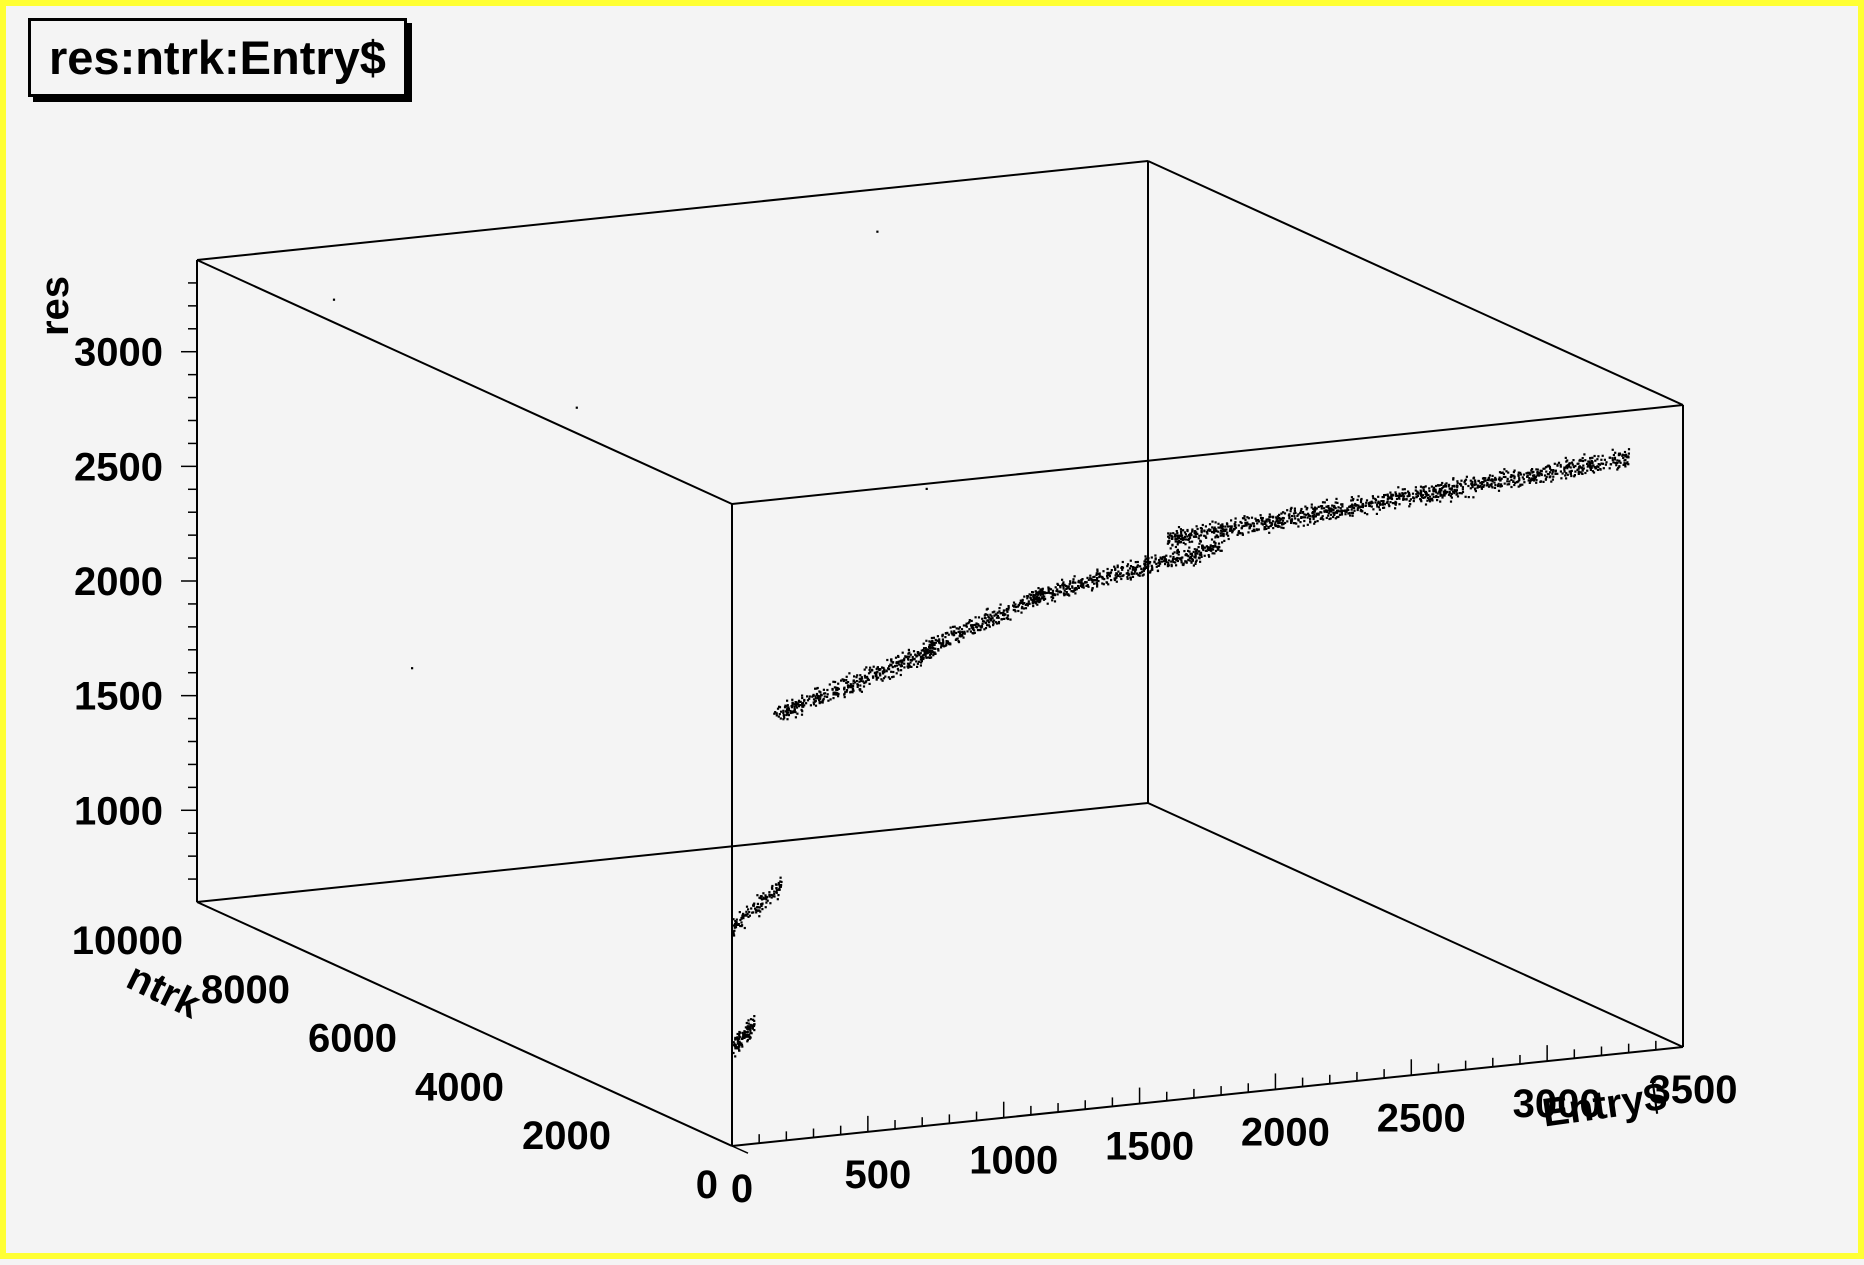 Image resolution: width=1864 pixels, height=1265 pixels. Describe the element at coordinates (1207, 454) in the screenshot. I see `box-edge` at that location.